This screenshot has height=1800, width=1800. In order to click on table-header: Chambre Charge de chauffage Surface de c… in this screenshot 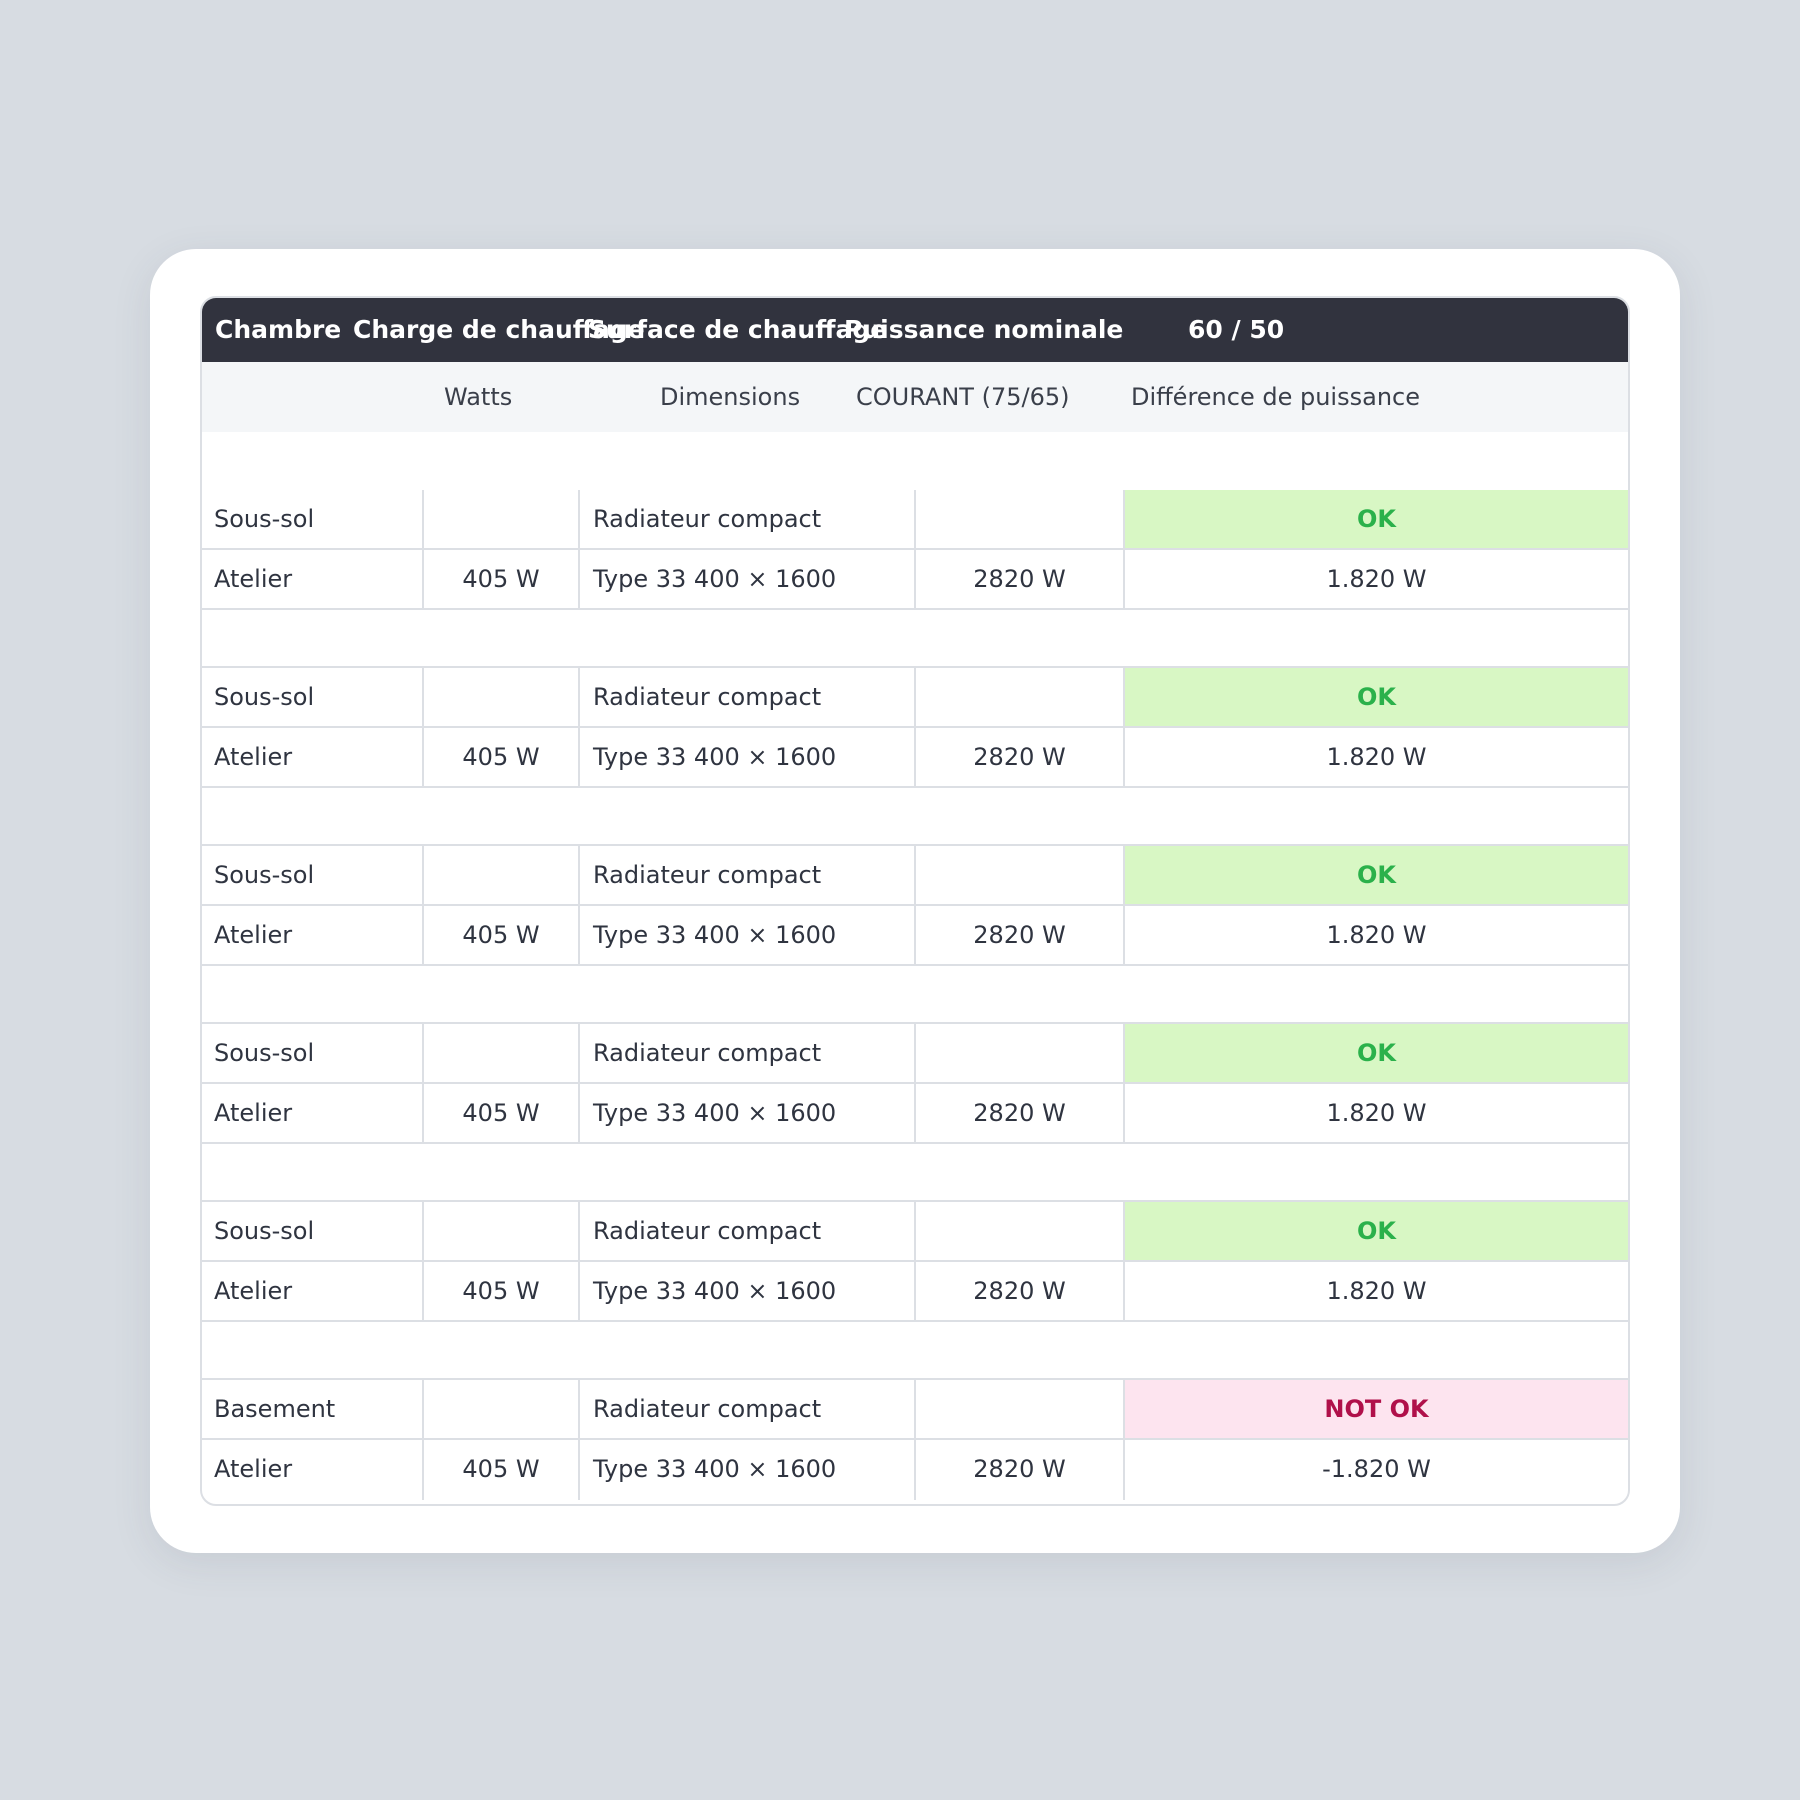, I will do `click(915, 330)`.